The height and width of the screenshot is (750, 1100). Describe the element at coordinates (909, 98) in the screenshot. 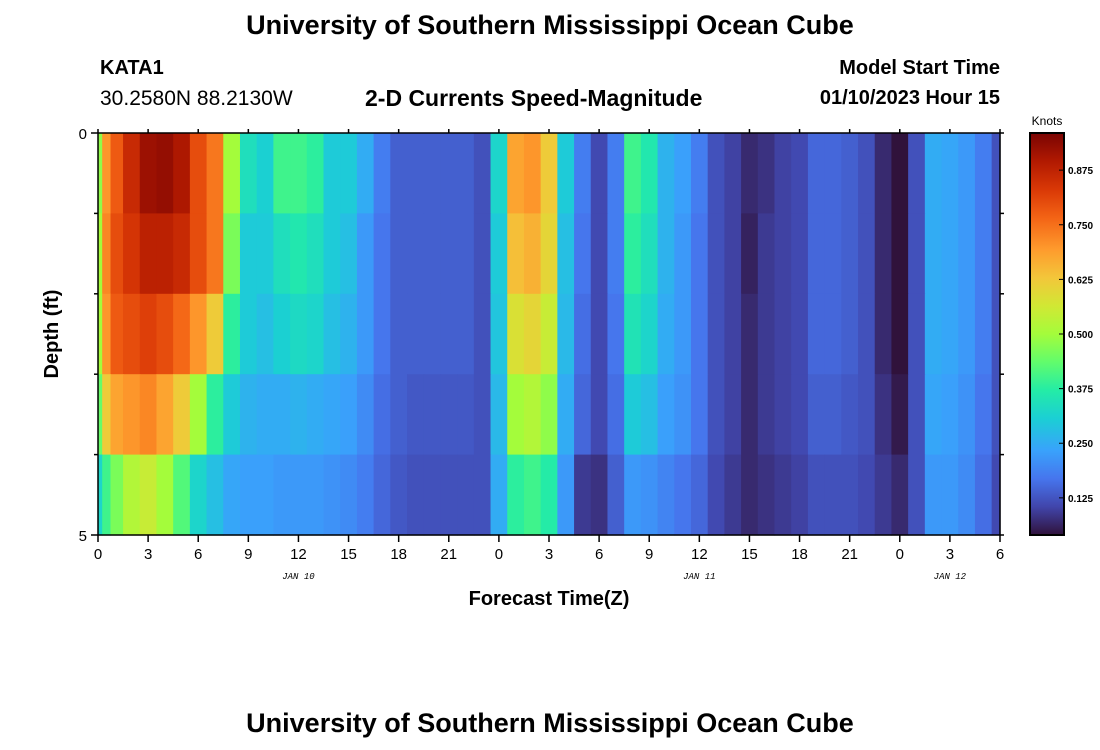

I see `model-start-value: 01/10/2023 Hour 15` at that location.